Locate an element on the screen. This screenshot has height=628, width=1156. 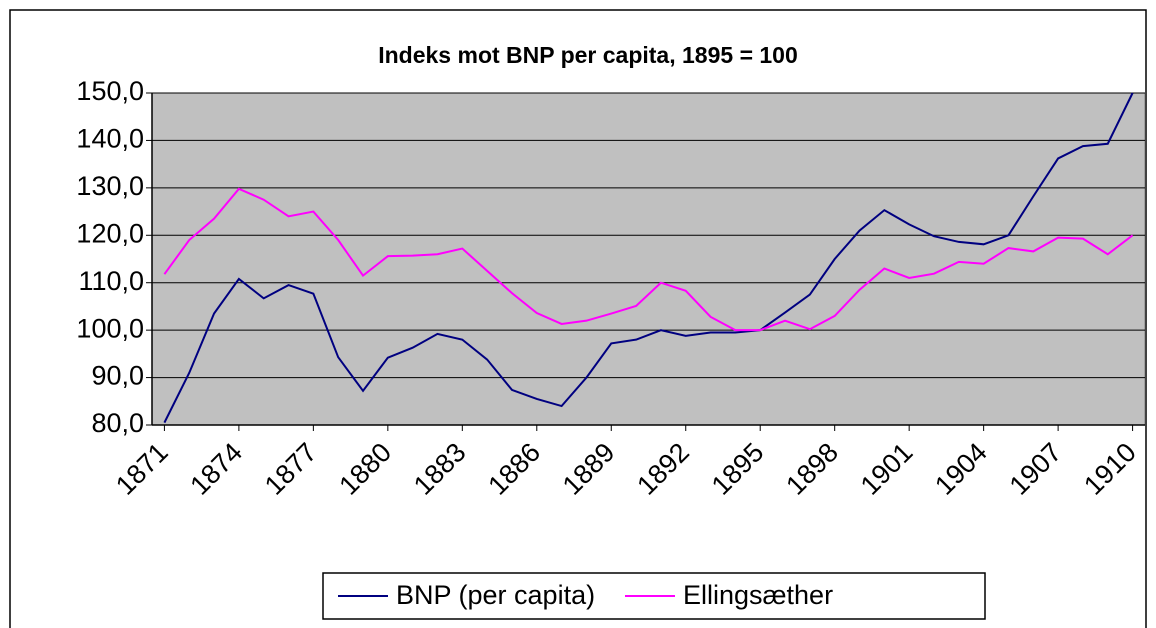
y-tick-label: 100,0 is located at coordinates (110, 328).